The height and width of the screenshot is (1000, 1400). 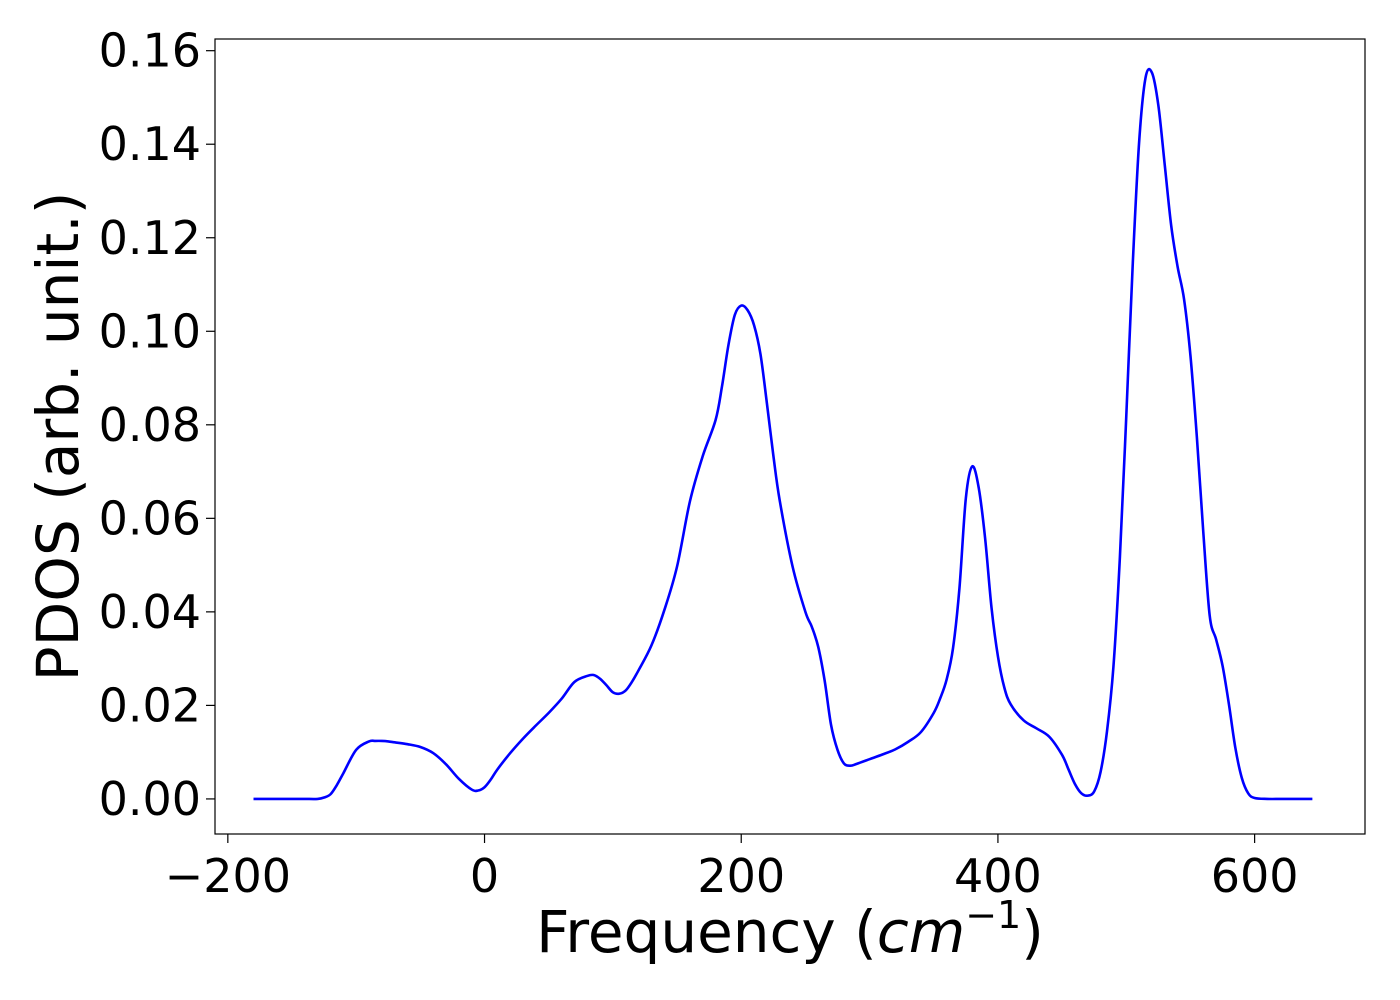 I want to click on y-tick-label: 0.00, so click(x=150, y=799).